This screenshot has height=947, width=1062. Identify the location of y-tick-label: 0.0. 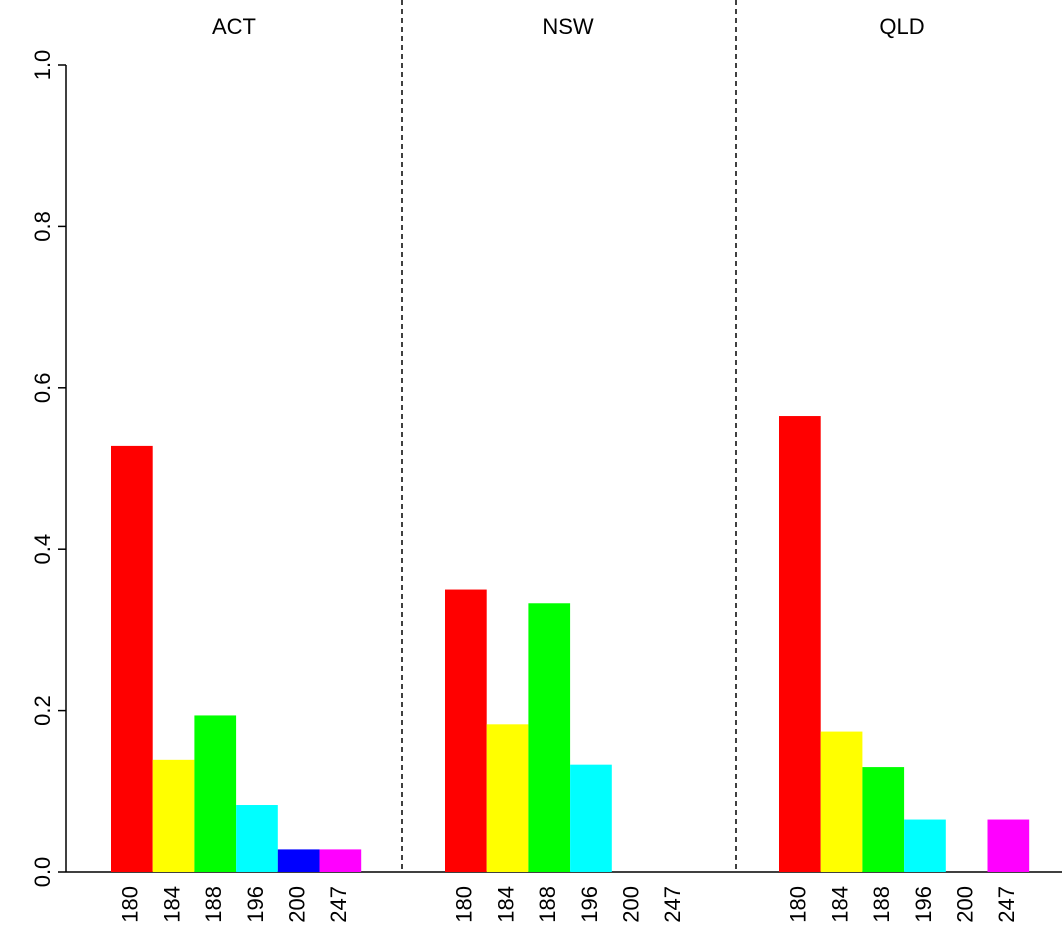
(42, 872).